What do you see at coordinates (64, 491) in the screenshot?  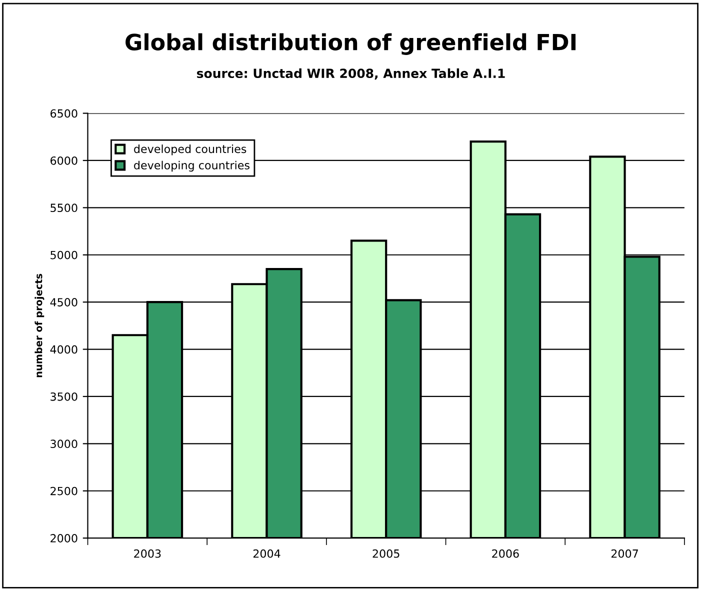 I see `y-tick-label: 2500` at bounding box center [64, 491].